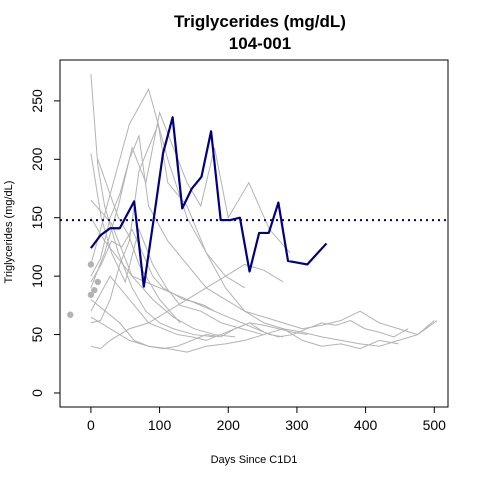 Image resolution: width=480 pixels, height=480 pixels. Describe the element at coordinates (254, 460) in the screenshot. I see `x-axis-label: Days Since C1D1` at that location.